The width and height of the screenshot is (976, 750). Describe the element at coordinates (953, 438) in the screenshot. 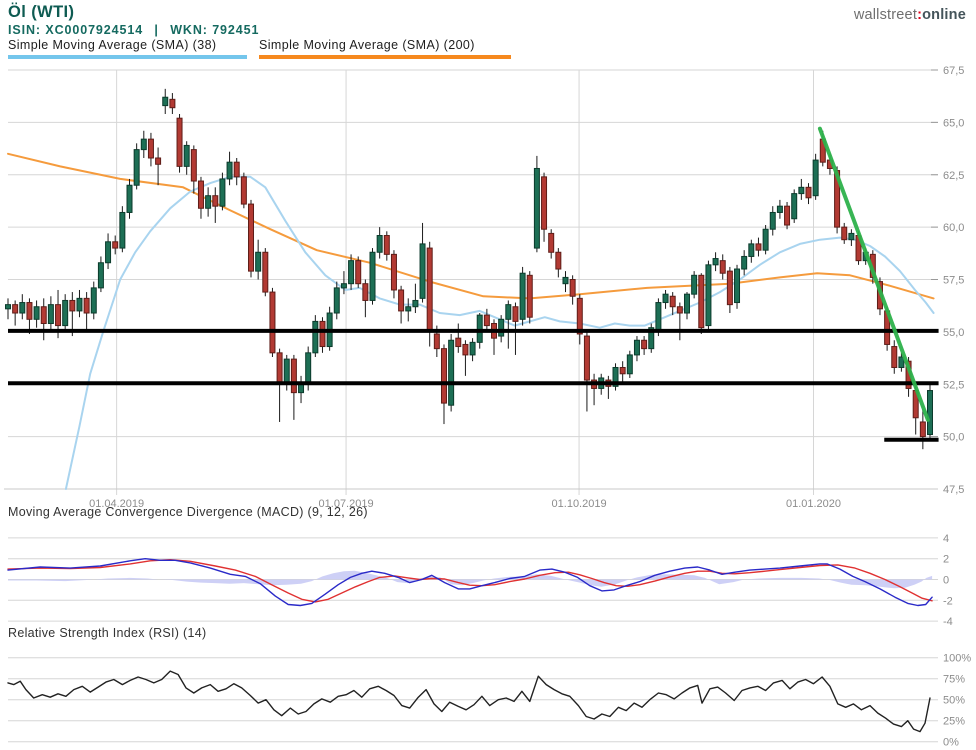

I see `y-axis-label: 50,0` at that location.